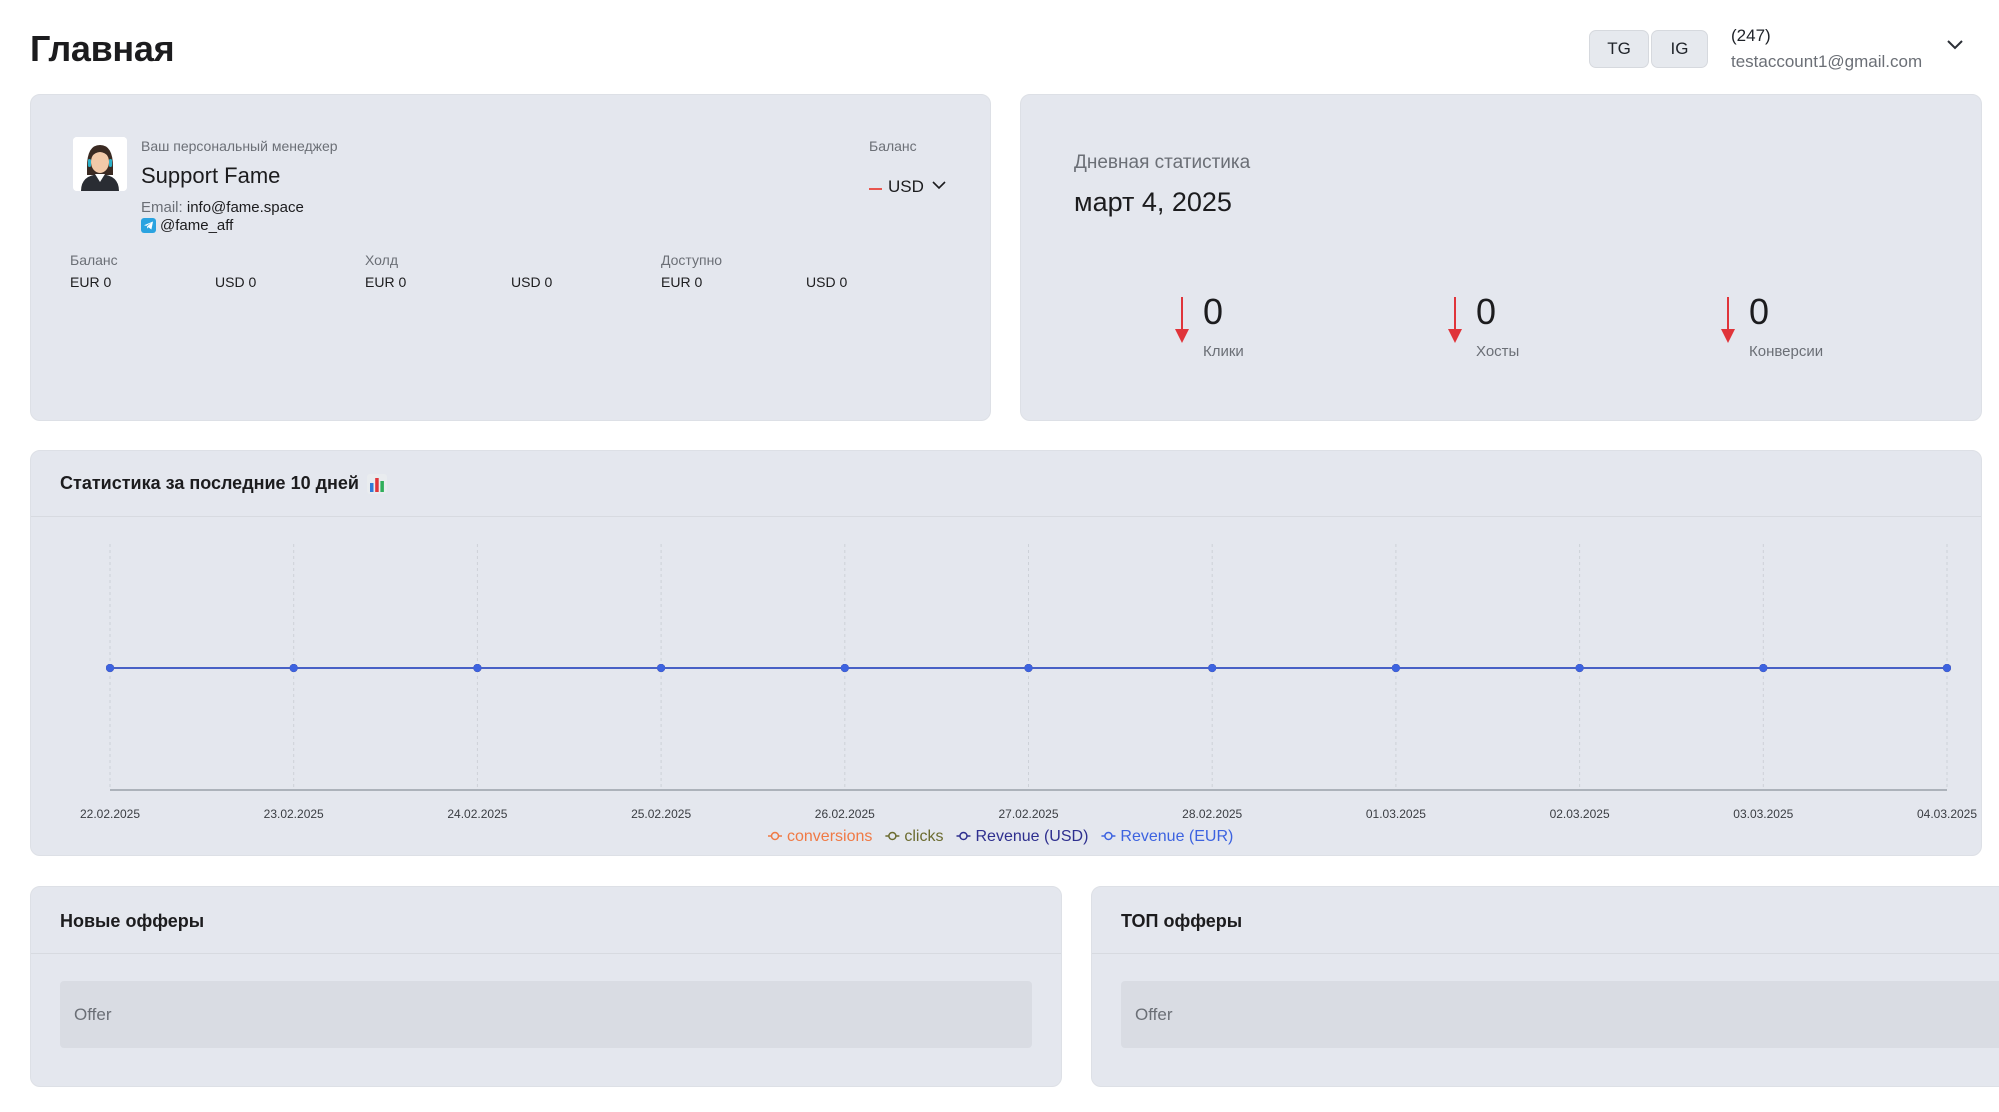 The image size is (1999, 1112). I want to click on account-email: testaccount1@gmail.com, so click(1827, 61).